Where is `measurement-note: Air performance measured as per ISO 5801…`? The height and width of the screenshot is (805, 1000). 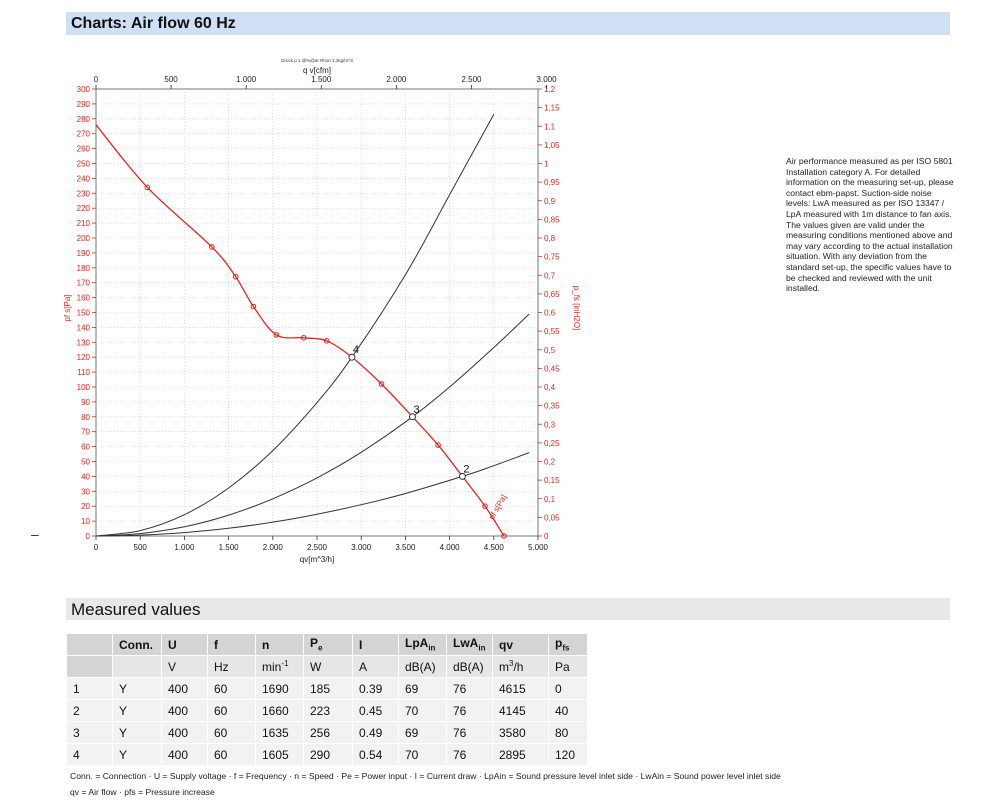
measurement-note: Air performance measured as per ISO 5801… is located at coordinates (870, 225).